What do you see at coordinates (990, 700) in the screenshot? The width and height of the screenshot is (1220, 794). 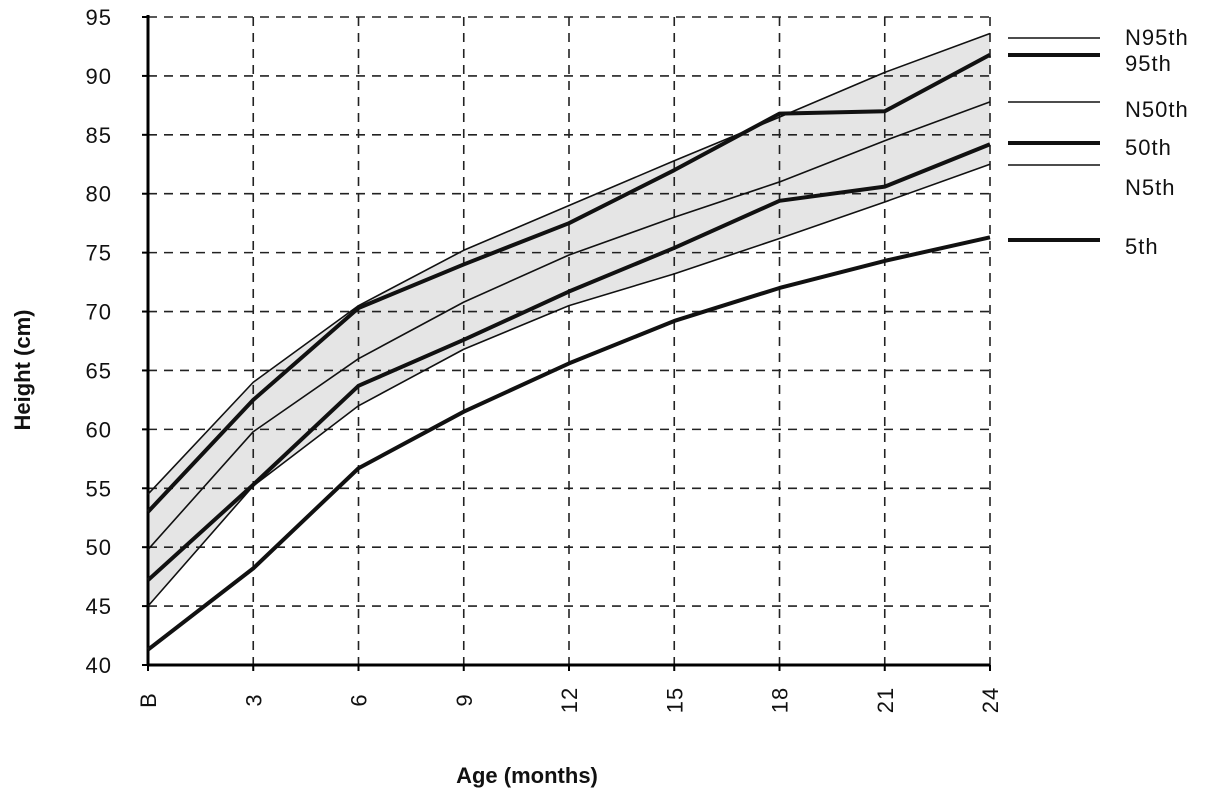 I see `x-tick-label: 24` at bounding box center [990, 700].